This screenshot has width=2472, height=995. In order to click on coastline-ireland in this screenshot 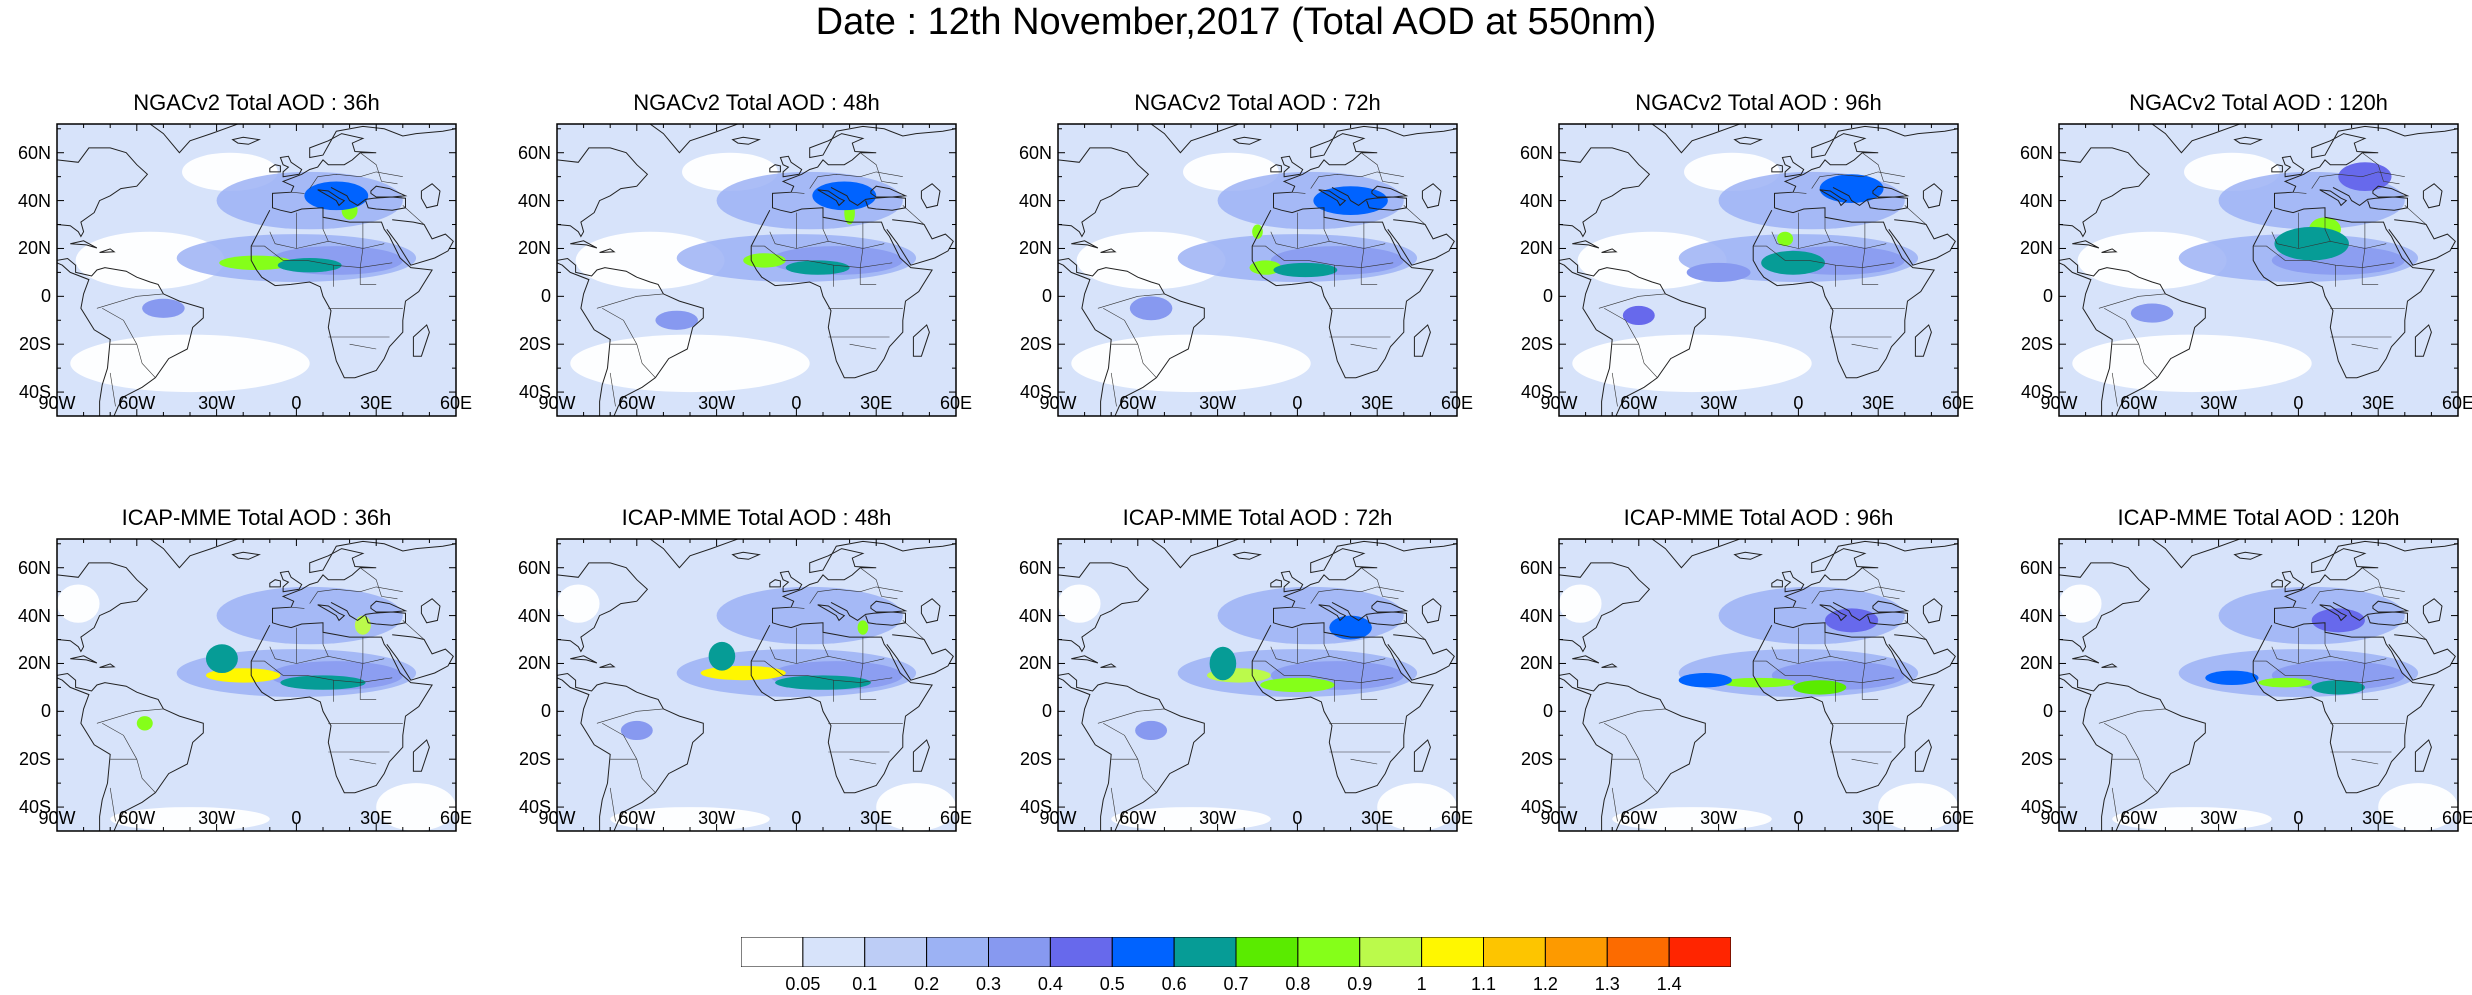, I will do `click(2277, 583)`.